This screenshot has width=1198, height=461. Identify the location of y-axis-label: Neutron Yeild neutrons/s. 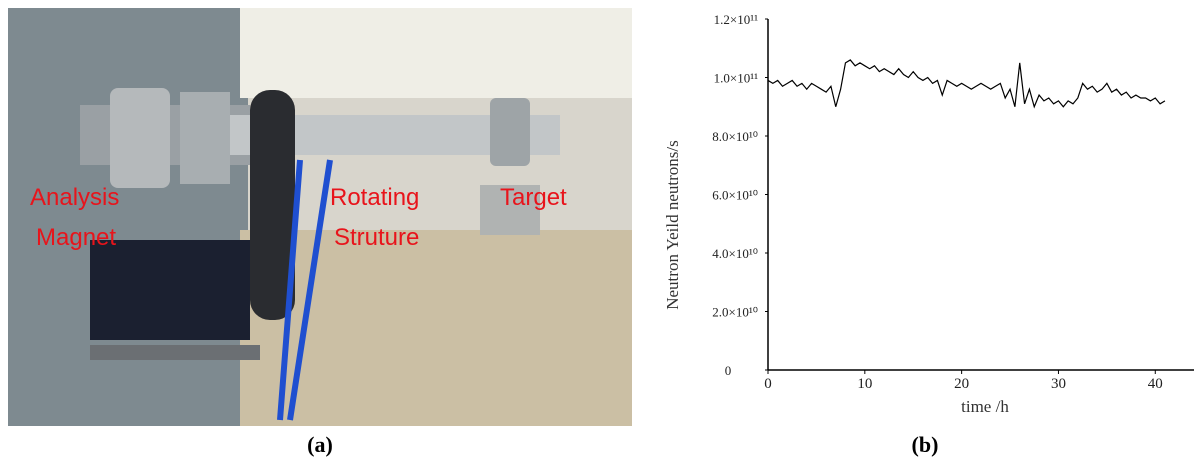
(672, 225).